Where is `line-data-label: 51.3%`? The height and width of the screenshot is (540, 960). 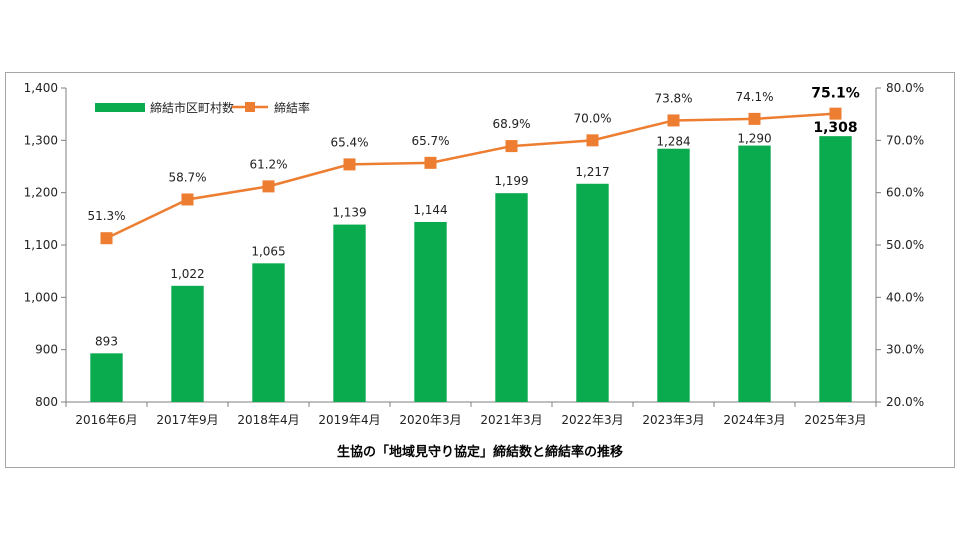 line-data-label: 51.3% is located at coordinates (106, 216).